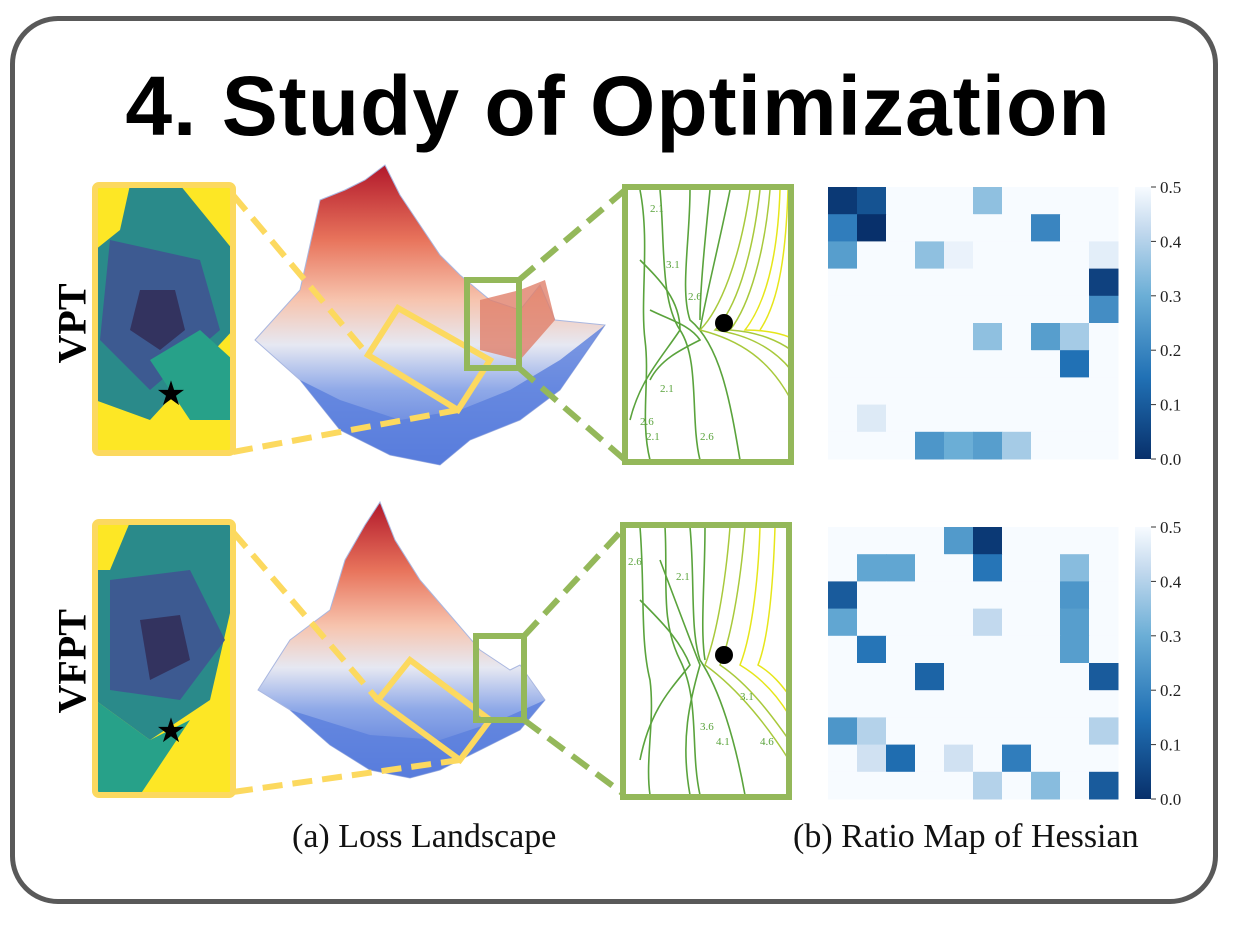 This screenshot has width=1236, height=933. I want to click on svg-text: 3.6, so click(707, 727).